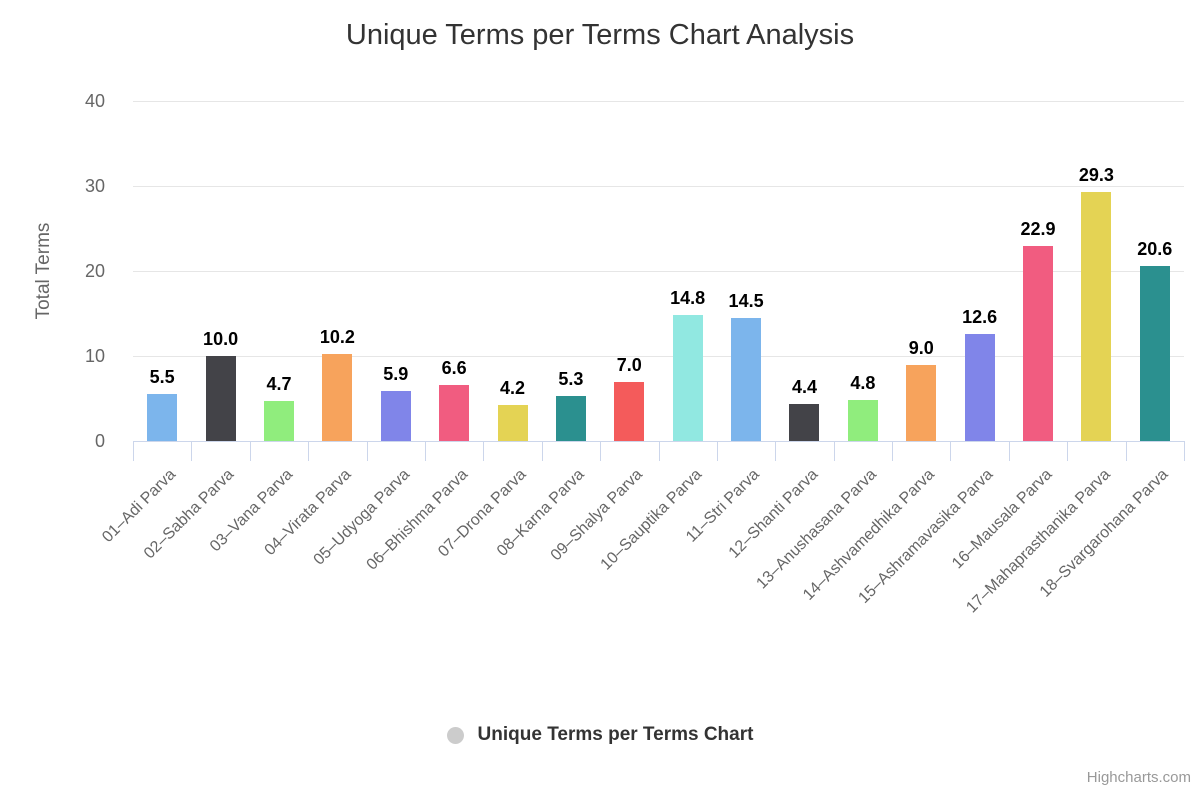 Image resolution: width=1200 pixels, height=800 pixels. I want to click on data-label: 14.5, so click(746, 300).